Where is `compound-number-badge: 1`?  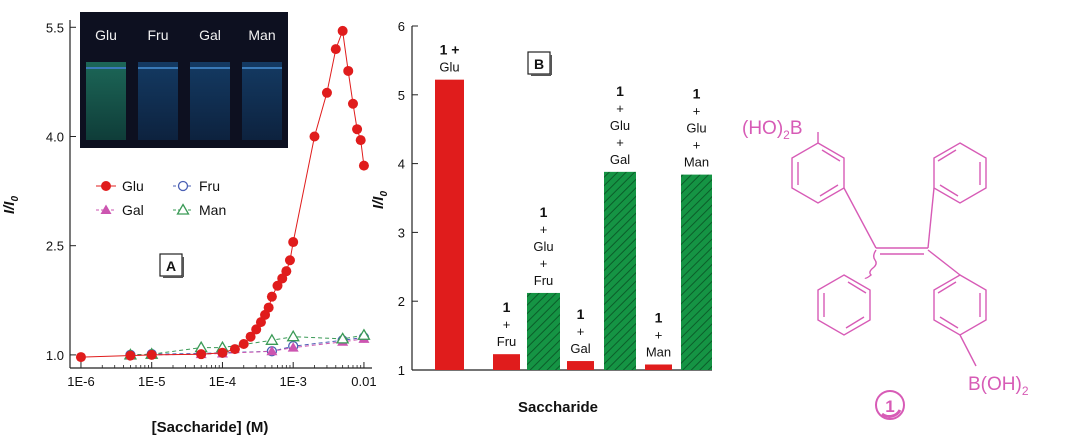 compound-number-badge: 1 is located at coordinates (890, 405).